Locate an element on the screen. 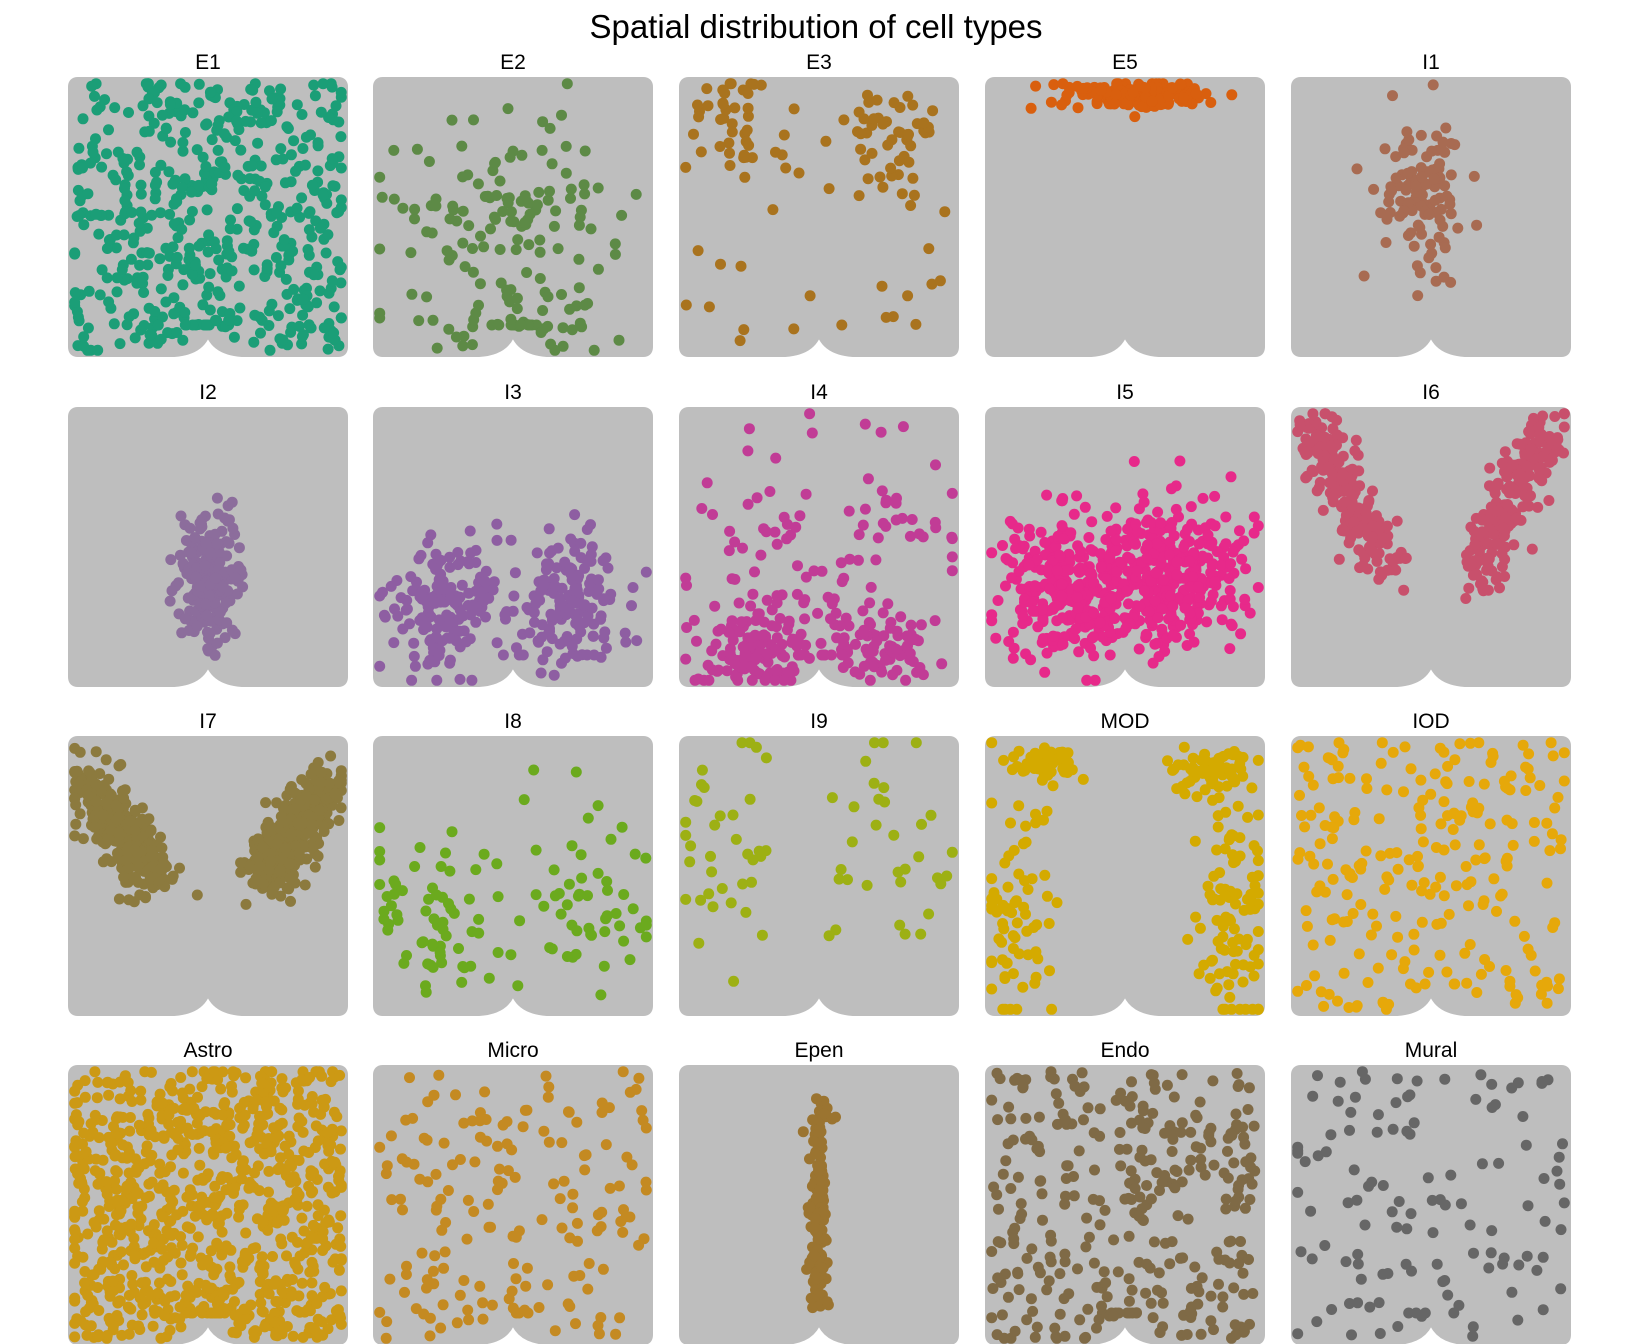 Image resolution: width=1632 pixels, height=1344 pixels. panel-title: I2 is located at coordinates (208, 392).